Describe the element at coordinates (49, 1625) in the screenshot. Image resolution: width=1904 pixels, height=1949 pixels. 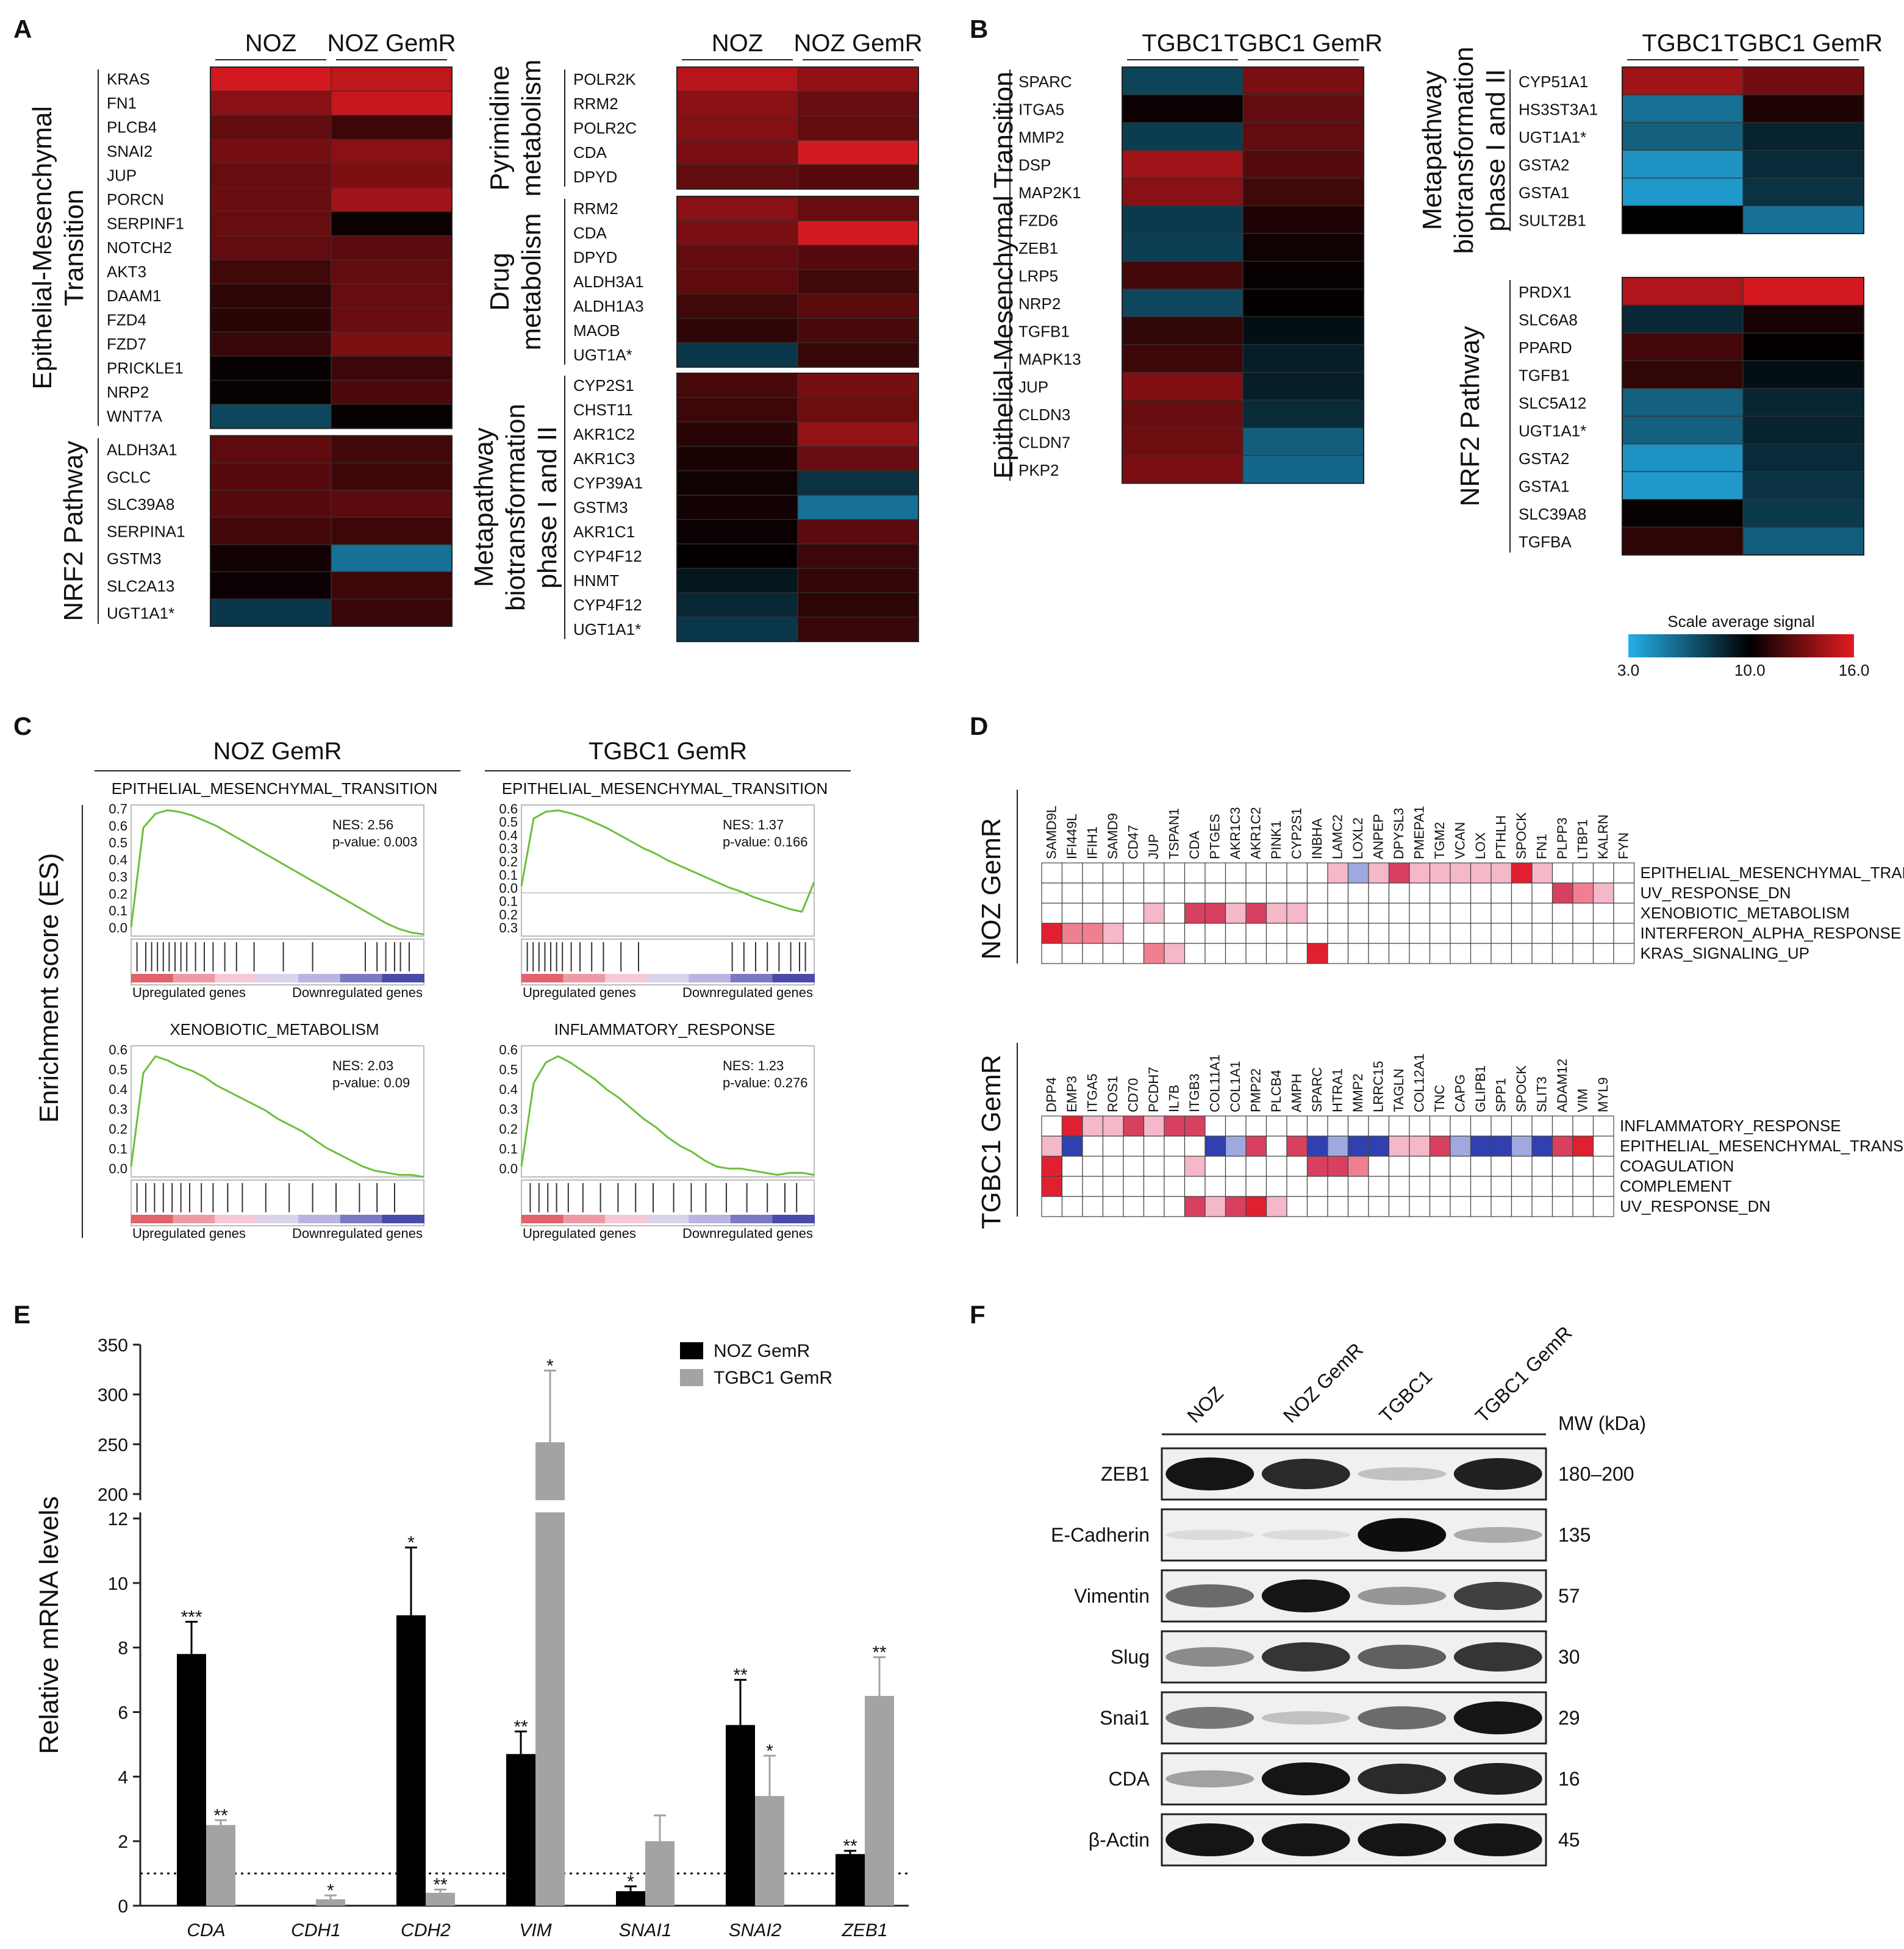
I see `e-y-axis-label: Relative mRNA levels` at that location.